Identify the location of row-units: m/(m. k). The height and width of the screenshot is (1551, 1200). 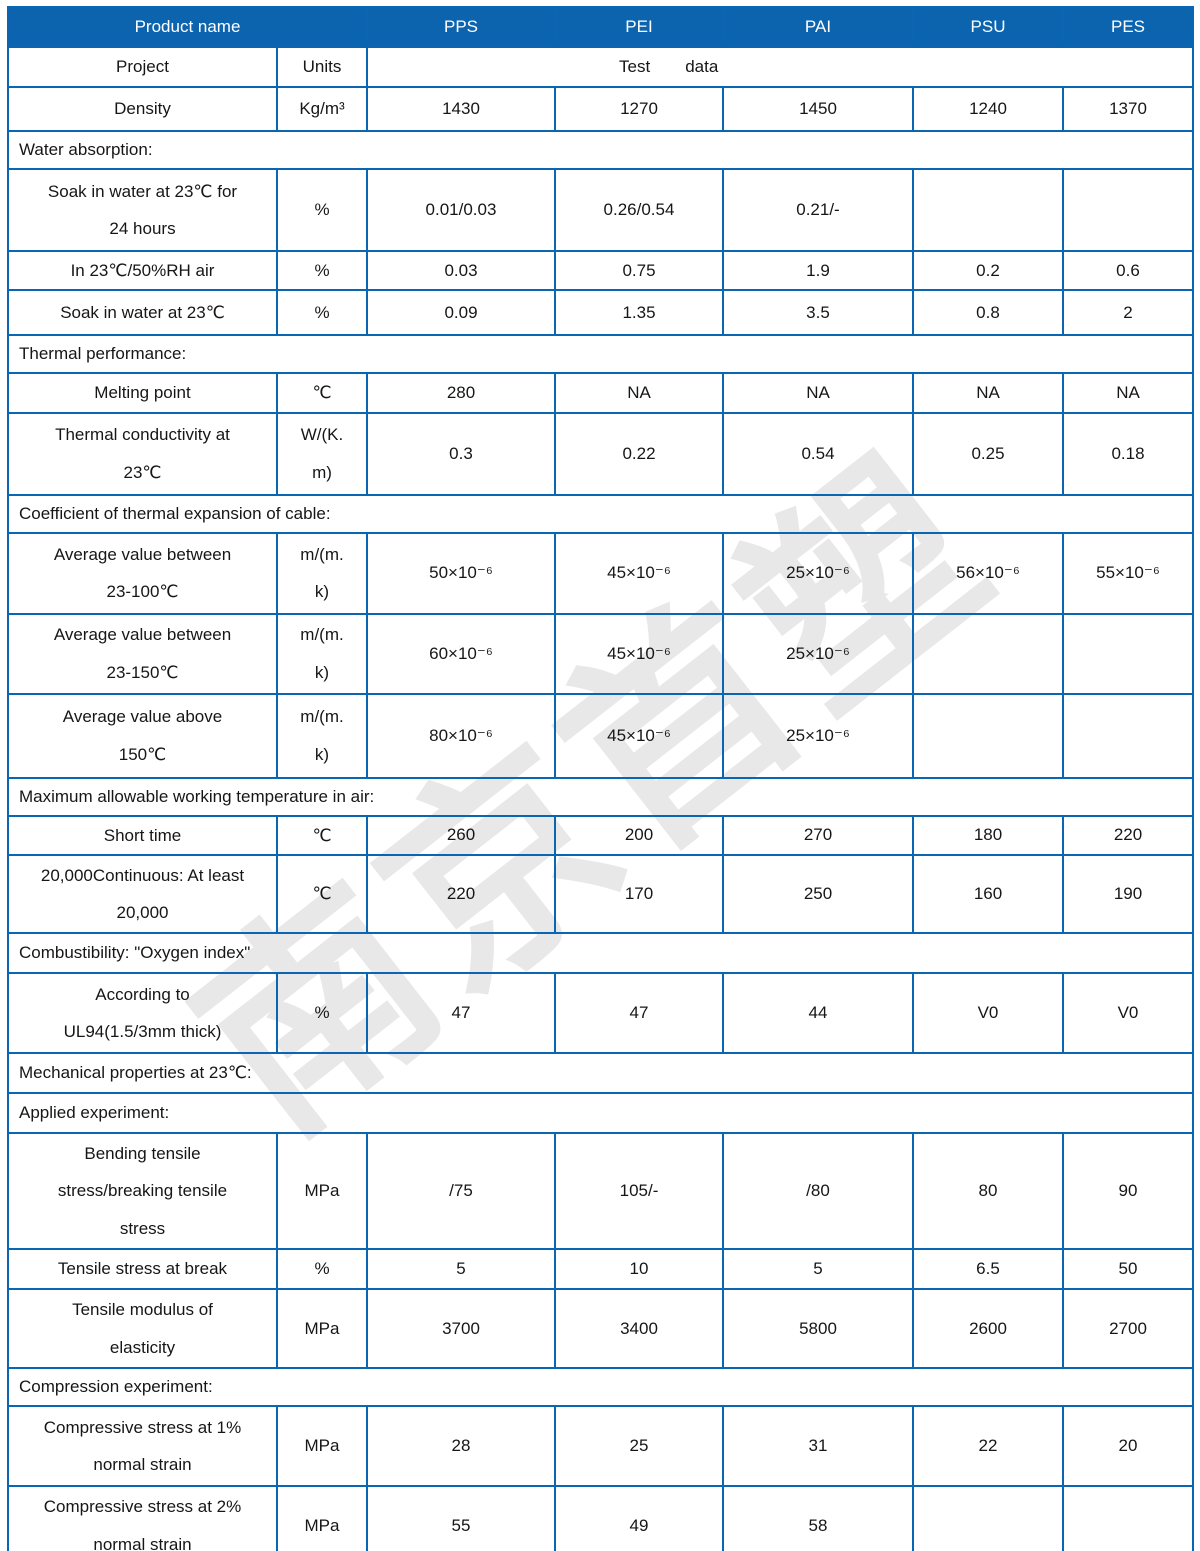
(322, 735).